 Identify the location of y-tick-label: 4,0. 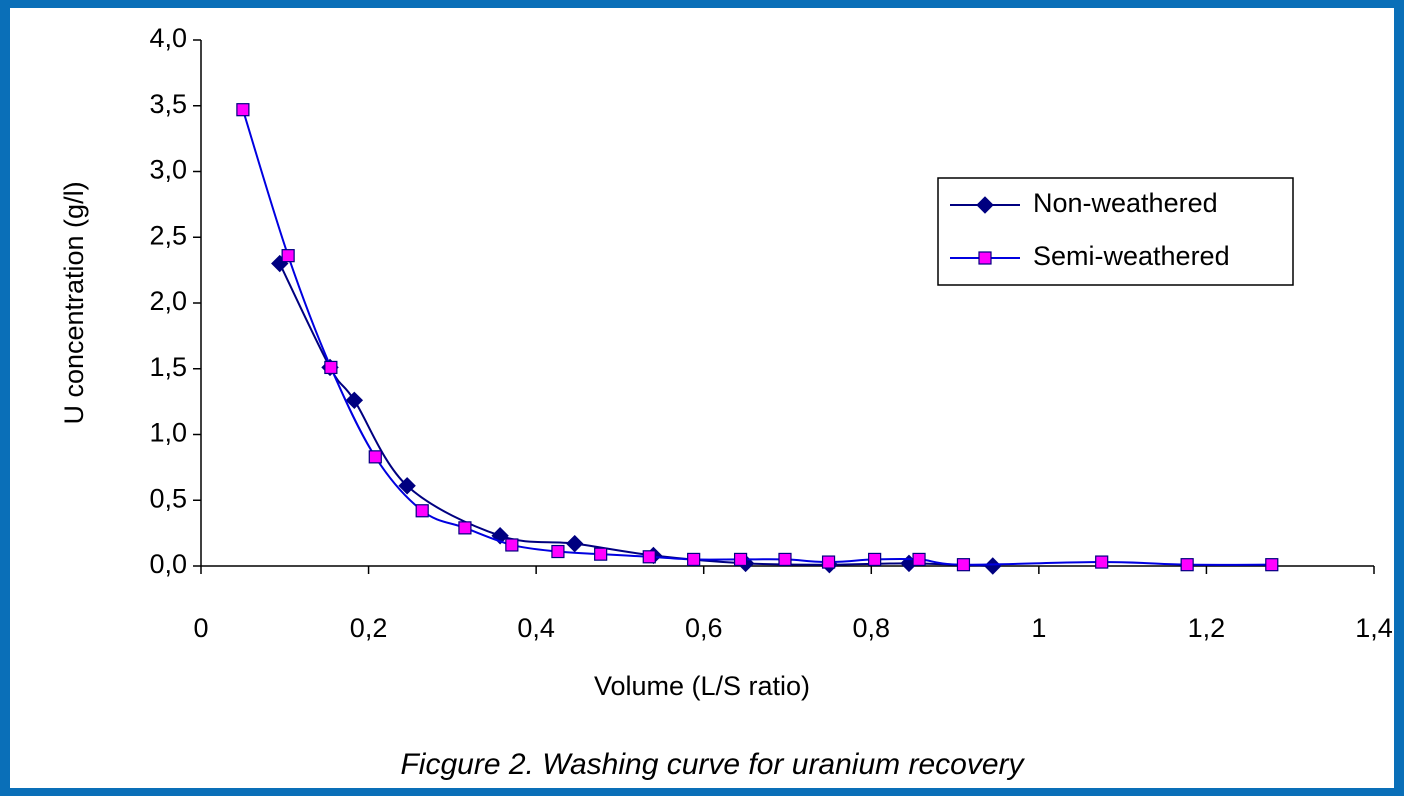
(168, 38).